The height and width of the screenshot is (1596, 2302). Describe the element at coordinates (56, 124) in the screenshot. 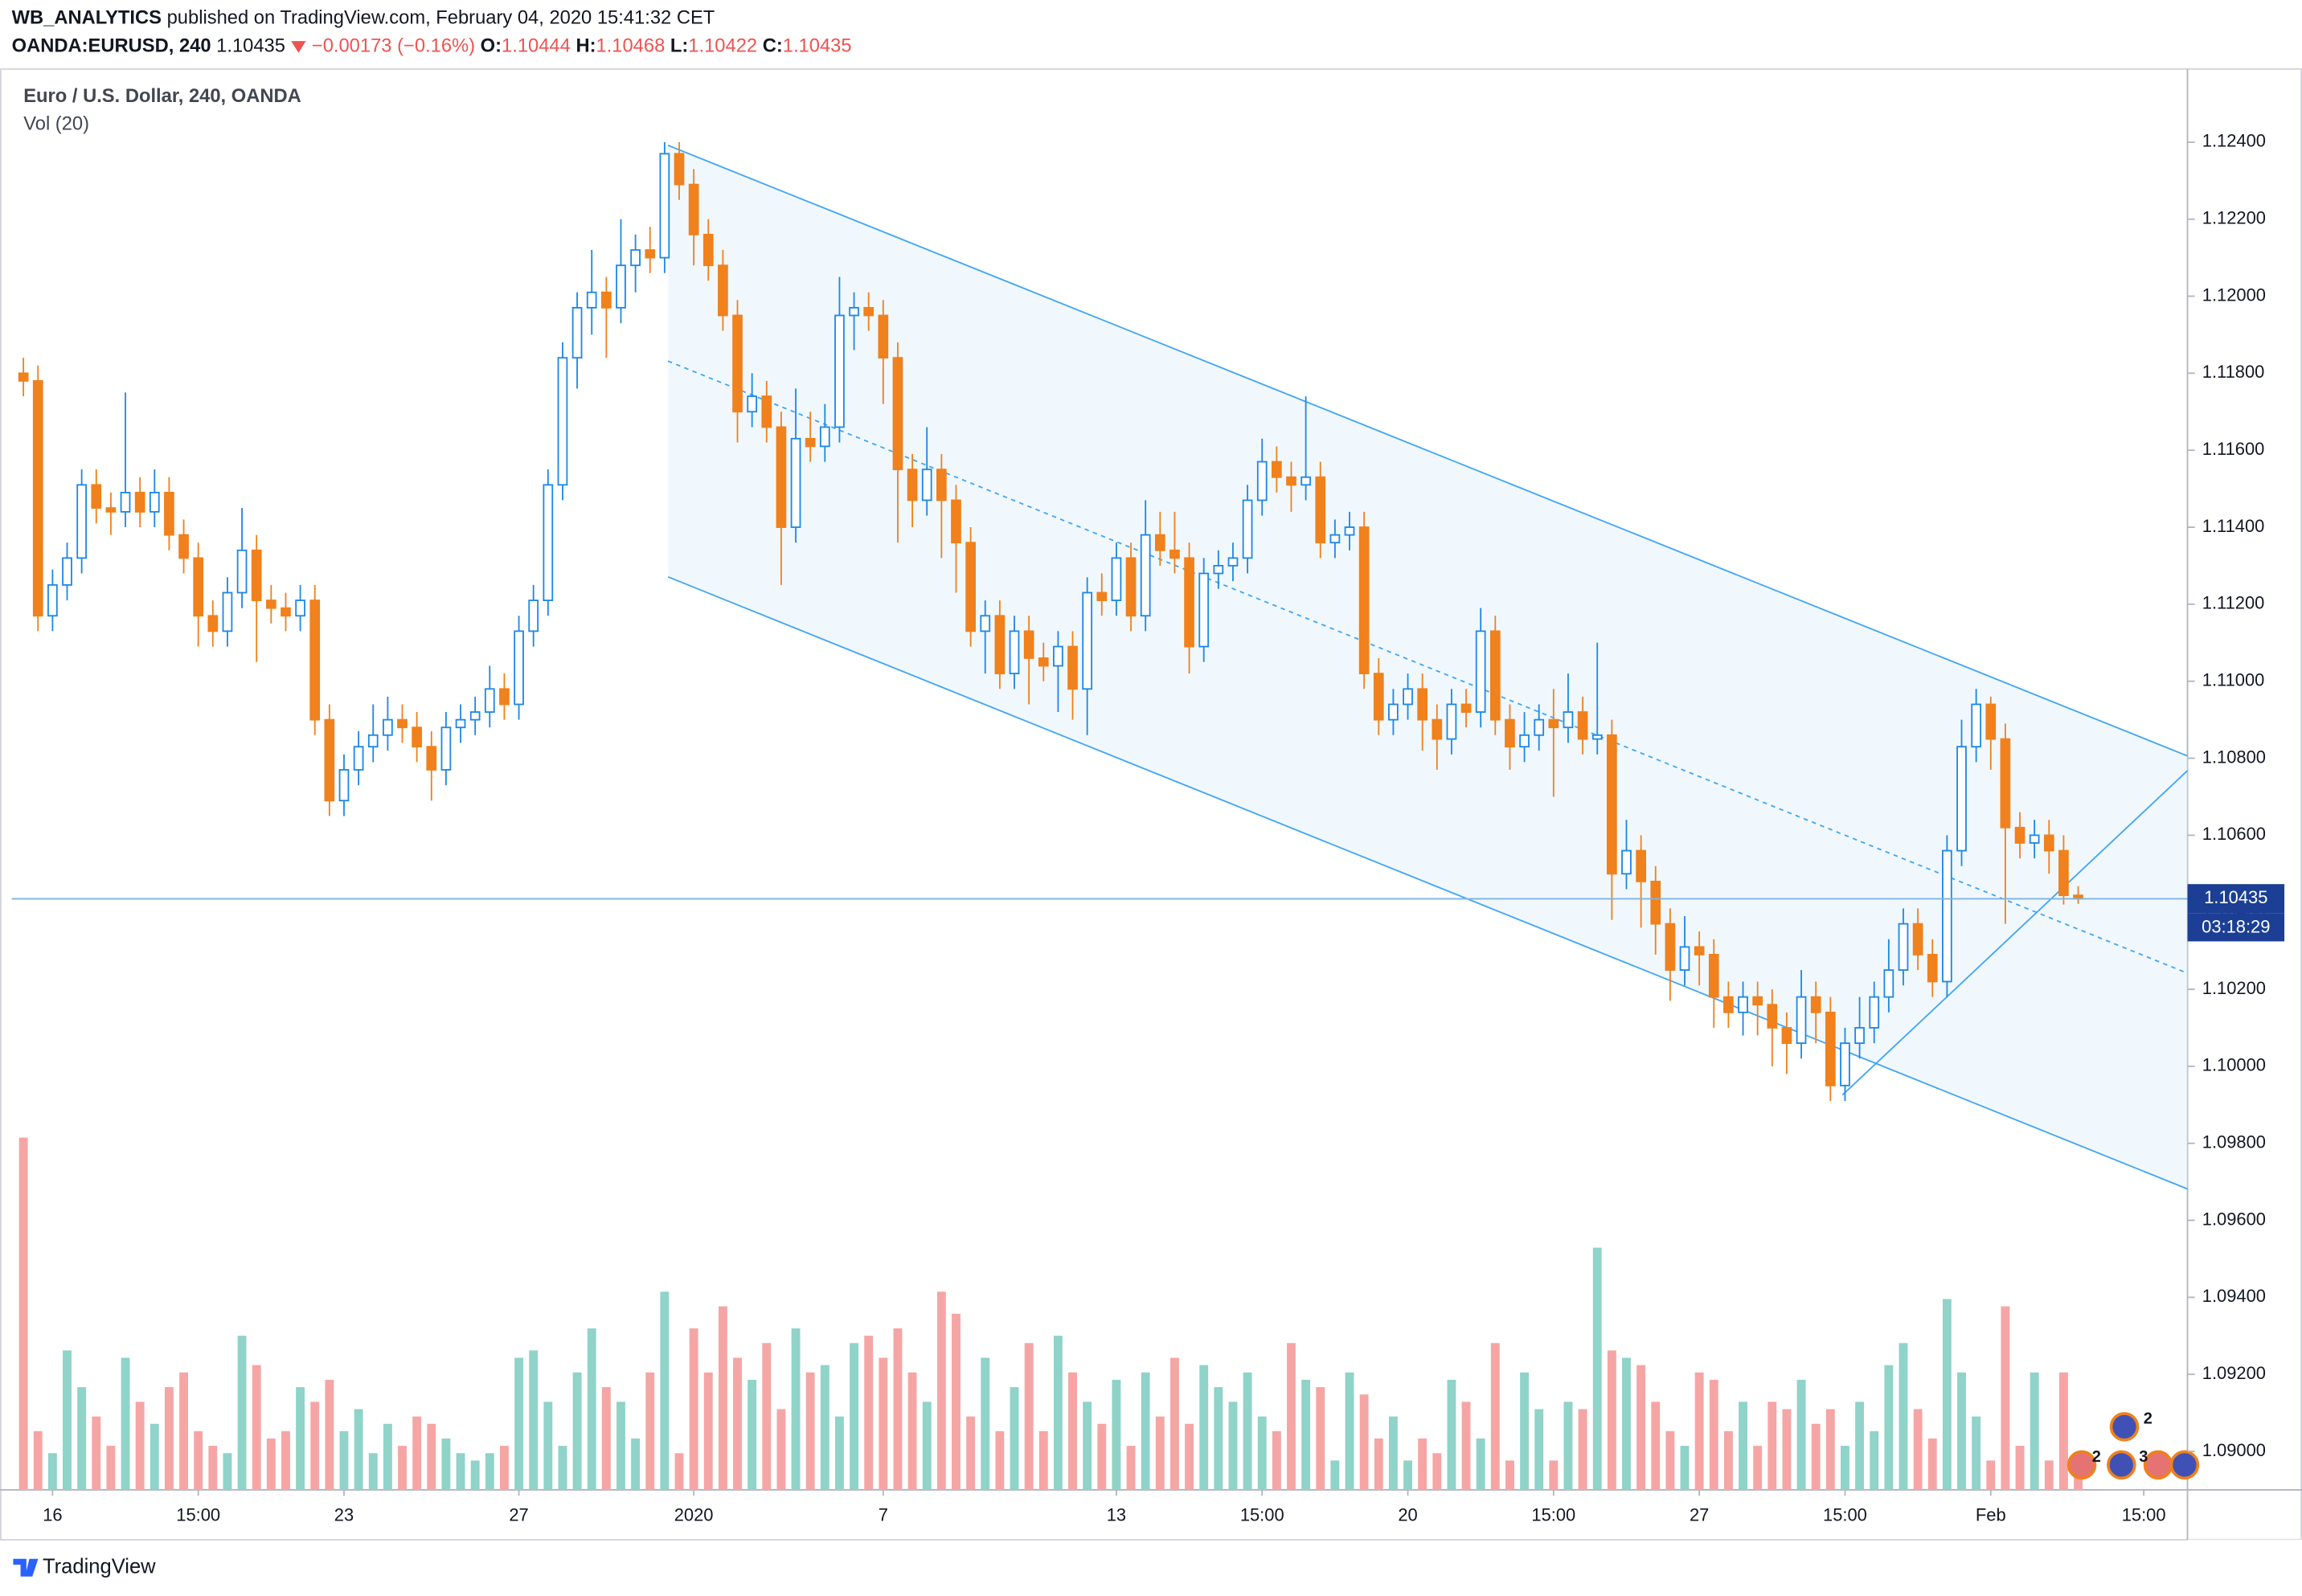

I see `volume-label: Vol (20)` at that location.